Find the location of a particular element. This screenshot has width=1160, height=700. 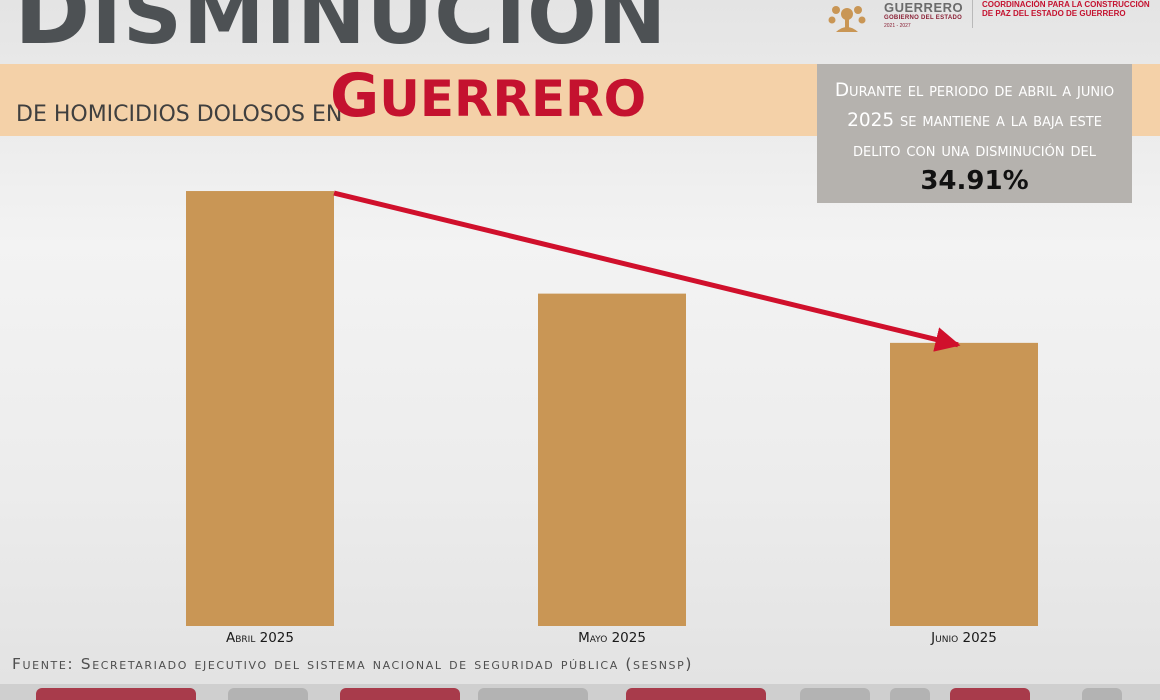

x-tick-label-2: Mayo 2025 is located at coordinates (612, 638).